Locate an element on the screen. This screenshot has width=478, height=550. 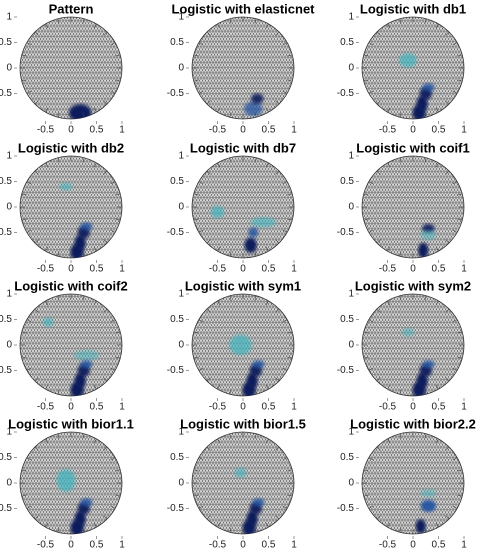
panel: Logistic with bior1.5 -0.5 0 0.5 1 -0.5 0 0.5 1 is located at coordinates (236, 483).